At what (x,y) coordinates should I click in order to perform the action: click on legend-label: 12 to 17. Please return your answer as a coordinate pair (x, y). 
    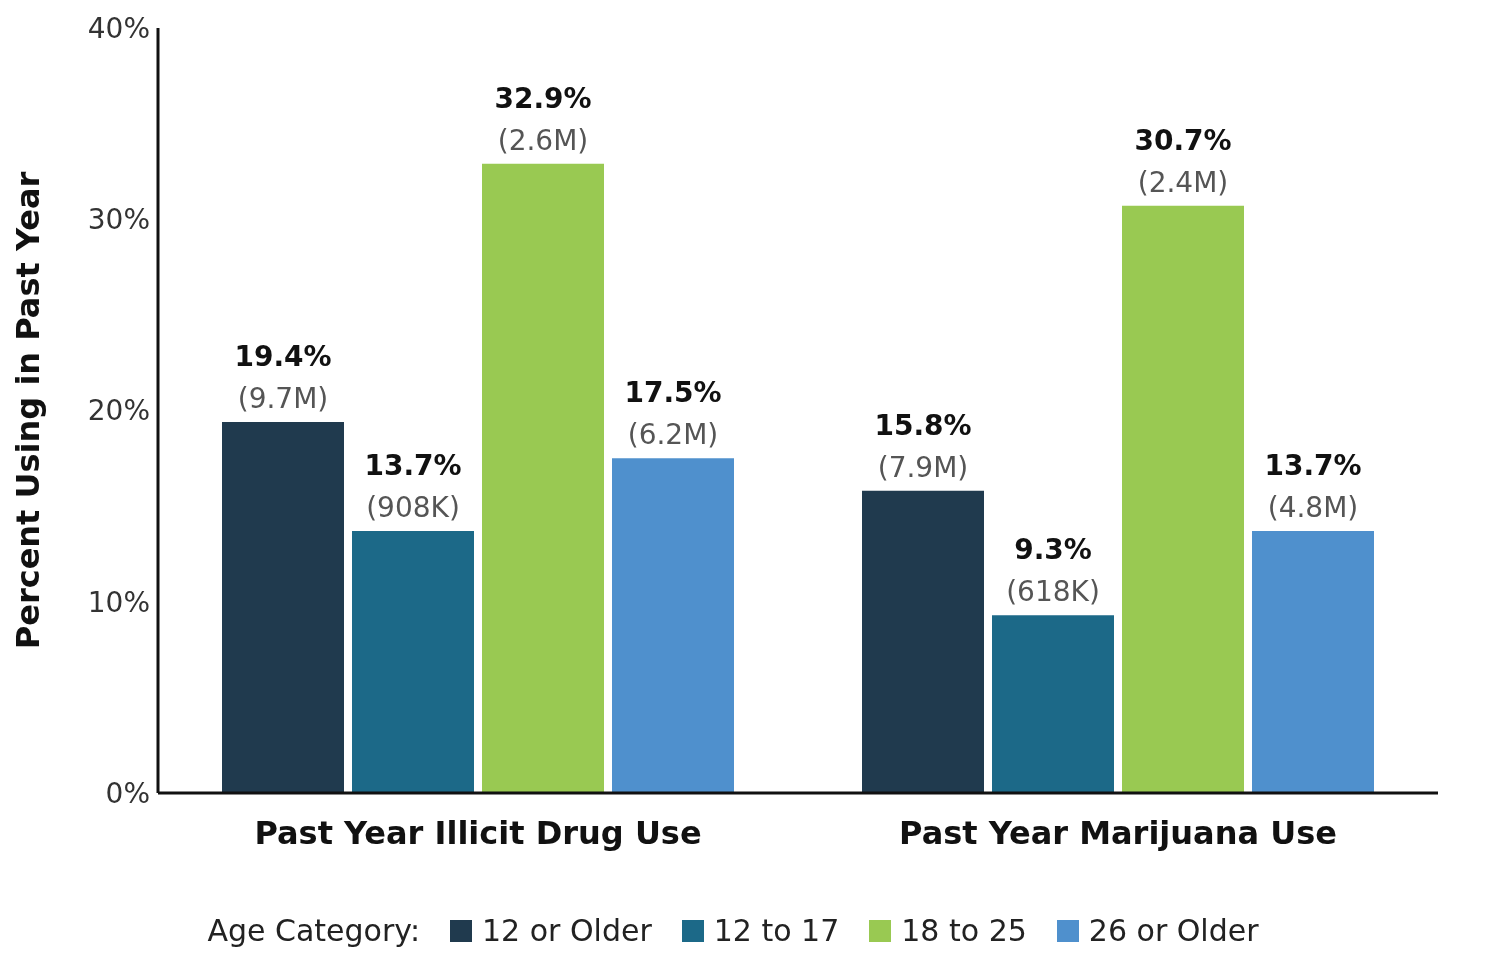
    Looking at the image, I should click on (776, 930).